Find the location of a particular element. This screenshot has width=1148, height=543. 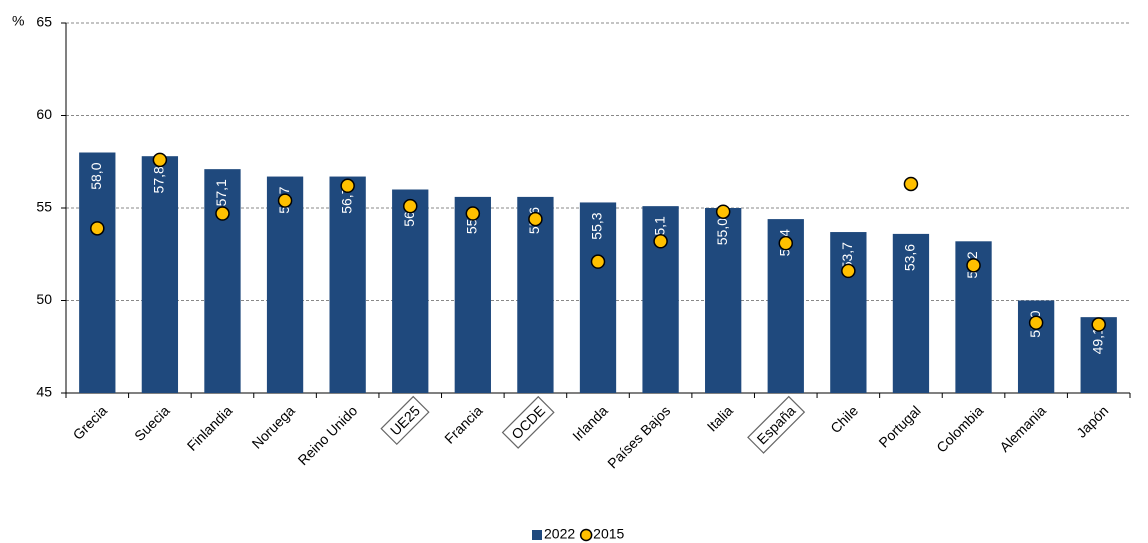

x-tick-label: Suecia is located at coordinates (152, 423).